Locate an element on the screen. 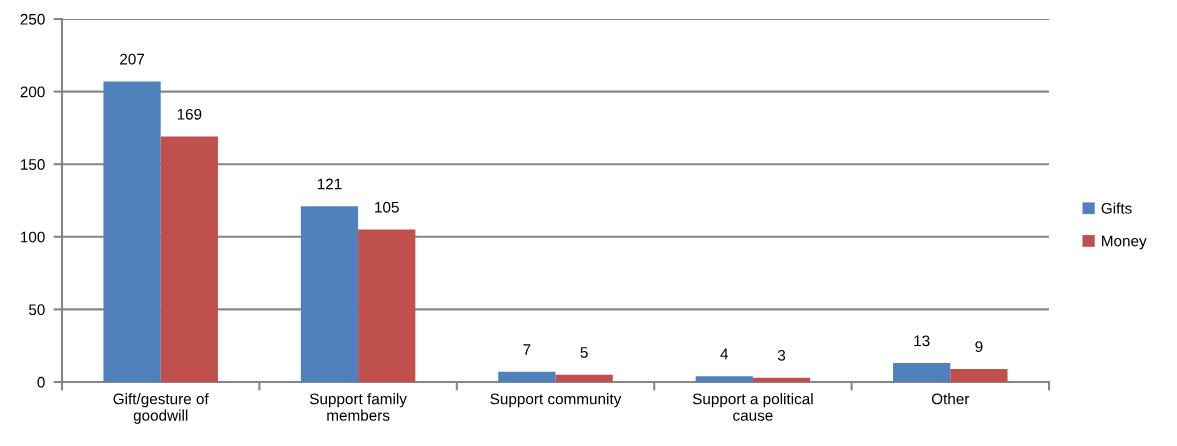  x-tick-label: Support a political cause is located at coordinates (752, 407).